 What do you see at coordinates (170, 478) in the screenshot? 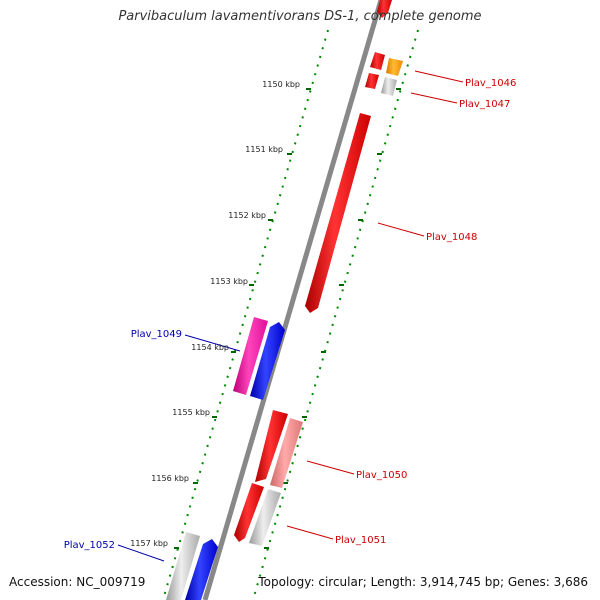
I see `kbp-label: 1156 kbp` at bounding box center [170, 478].